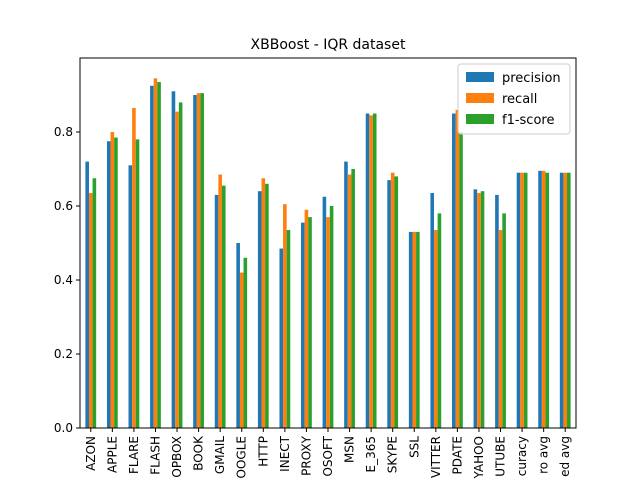 This screenshot has height=480, width=640. I want to click on x-tick-label: HTTP, so click(263, 451).